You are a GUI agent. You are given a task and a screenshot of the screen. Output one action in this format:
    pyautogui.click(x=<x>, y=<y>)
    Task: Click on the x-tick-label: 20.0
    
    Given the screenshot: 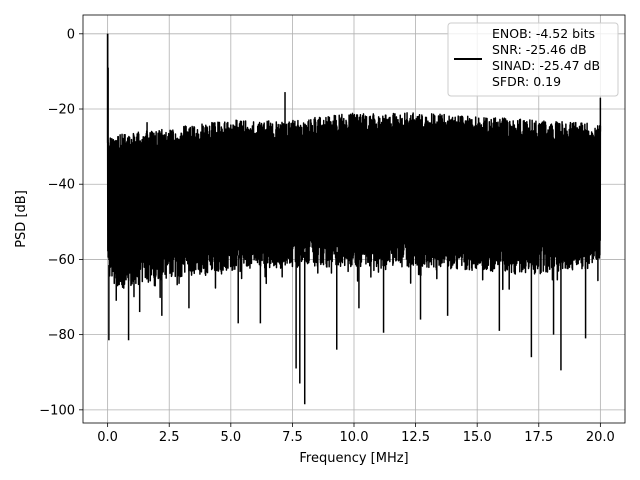 What is the action you would take?
    pyautogui.click(x=600, y=437)
    